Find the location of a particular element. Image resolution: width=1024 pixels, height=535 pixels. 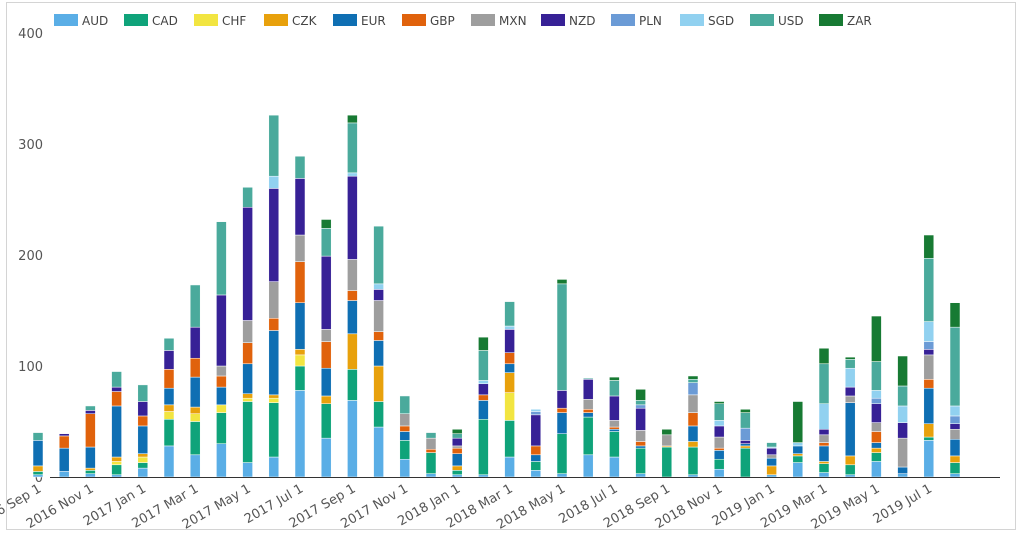

bar-stack-2017-may is located at coordinates (247, 332).